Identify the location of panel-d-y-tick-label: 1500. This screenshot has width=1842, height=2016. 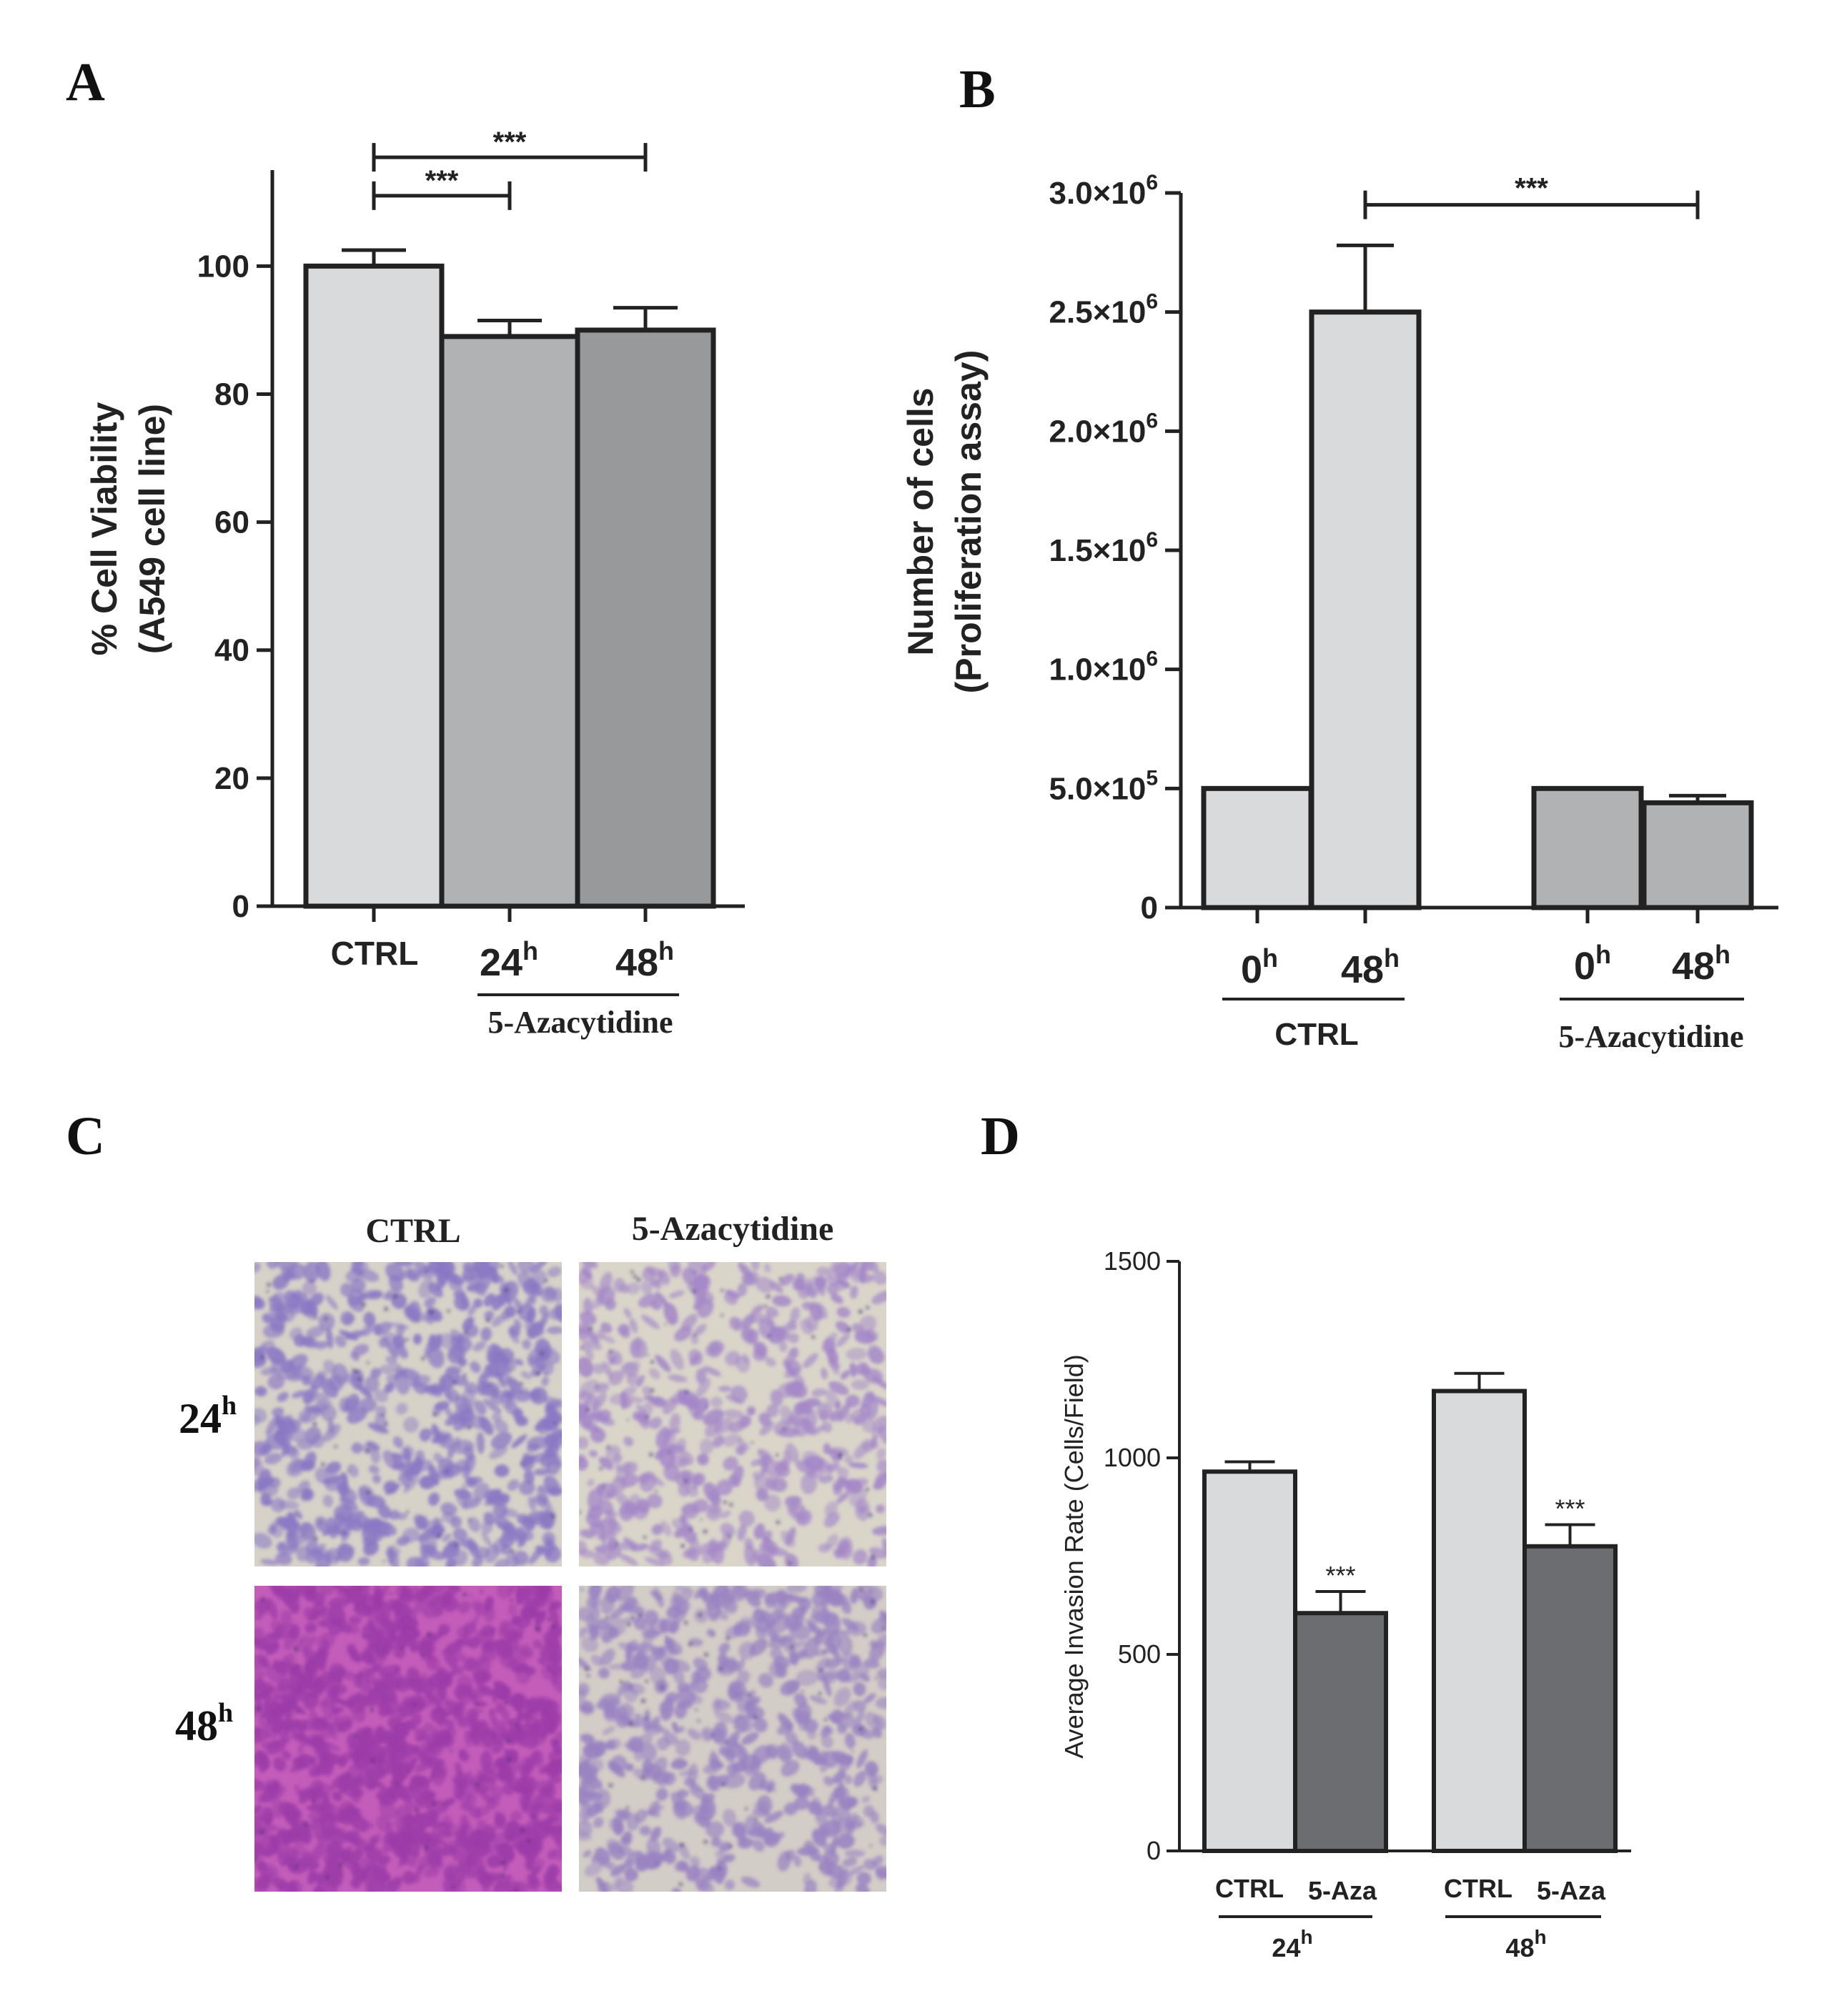
(1132, 1261).